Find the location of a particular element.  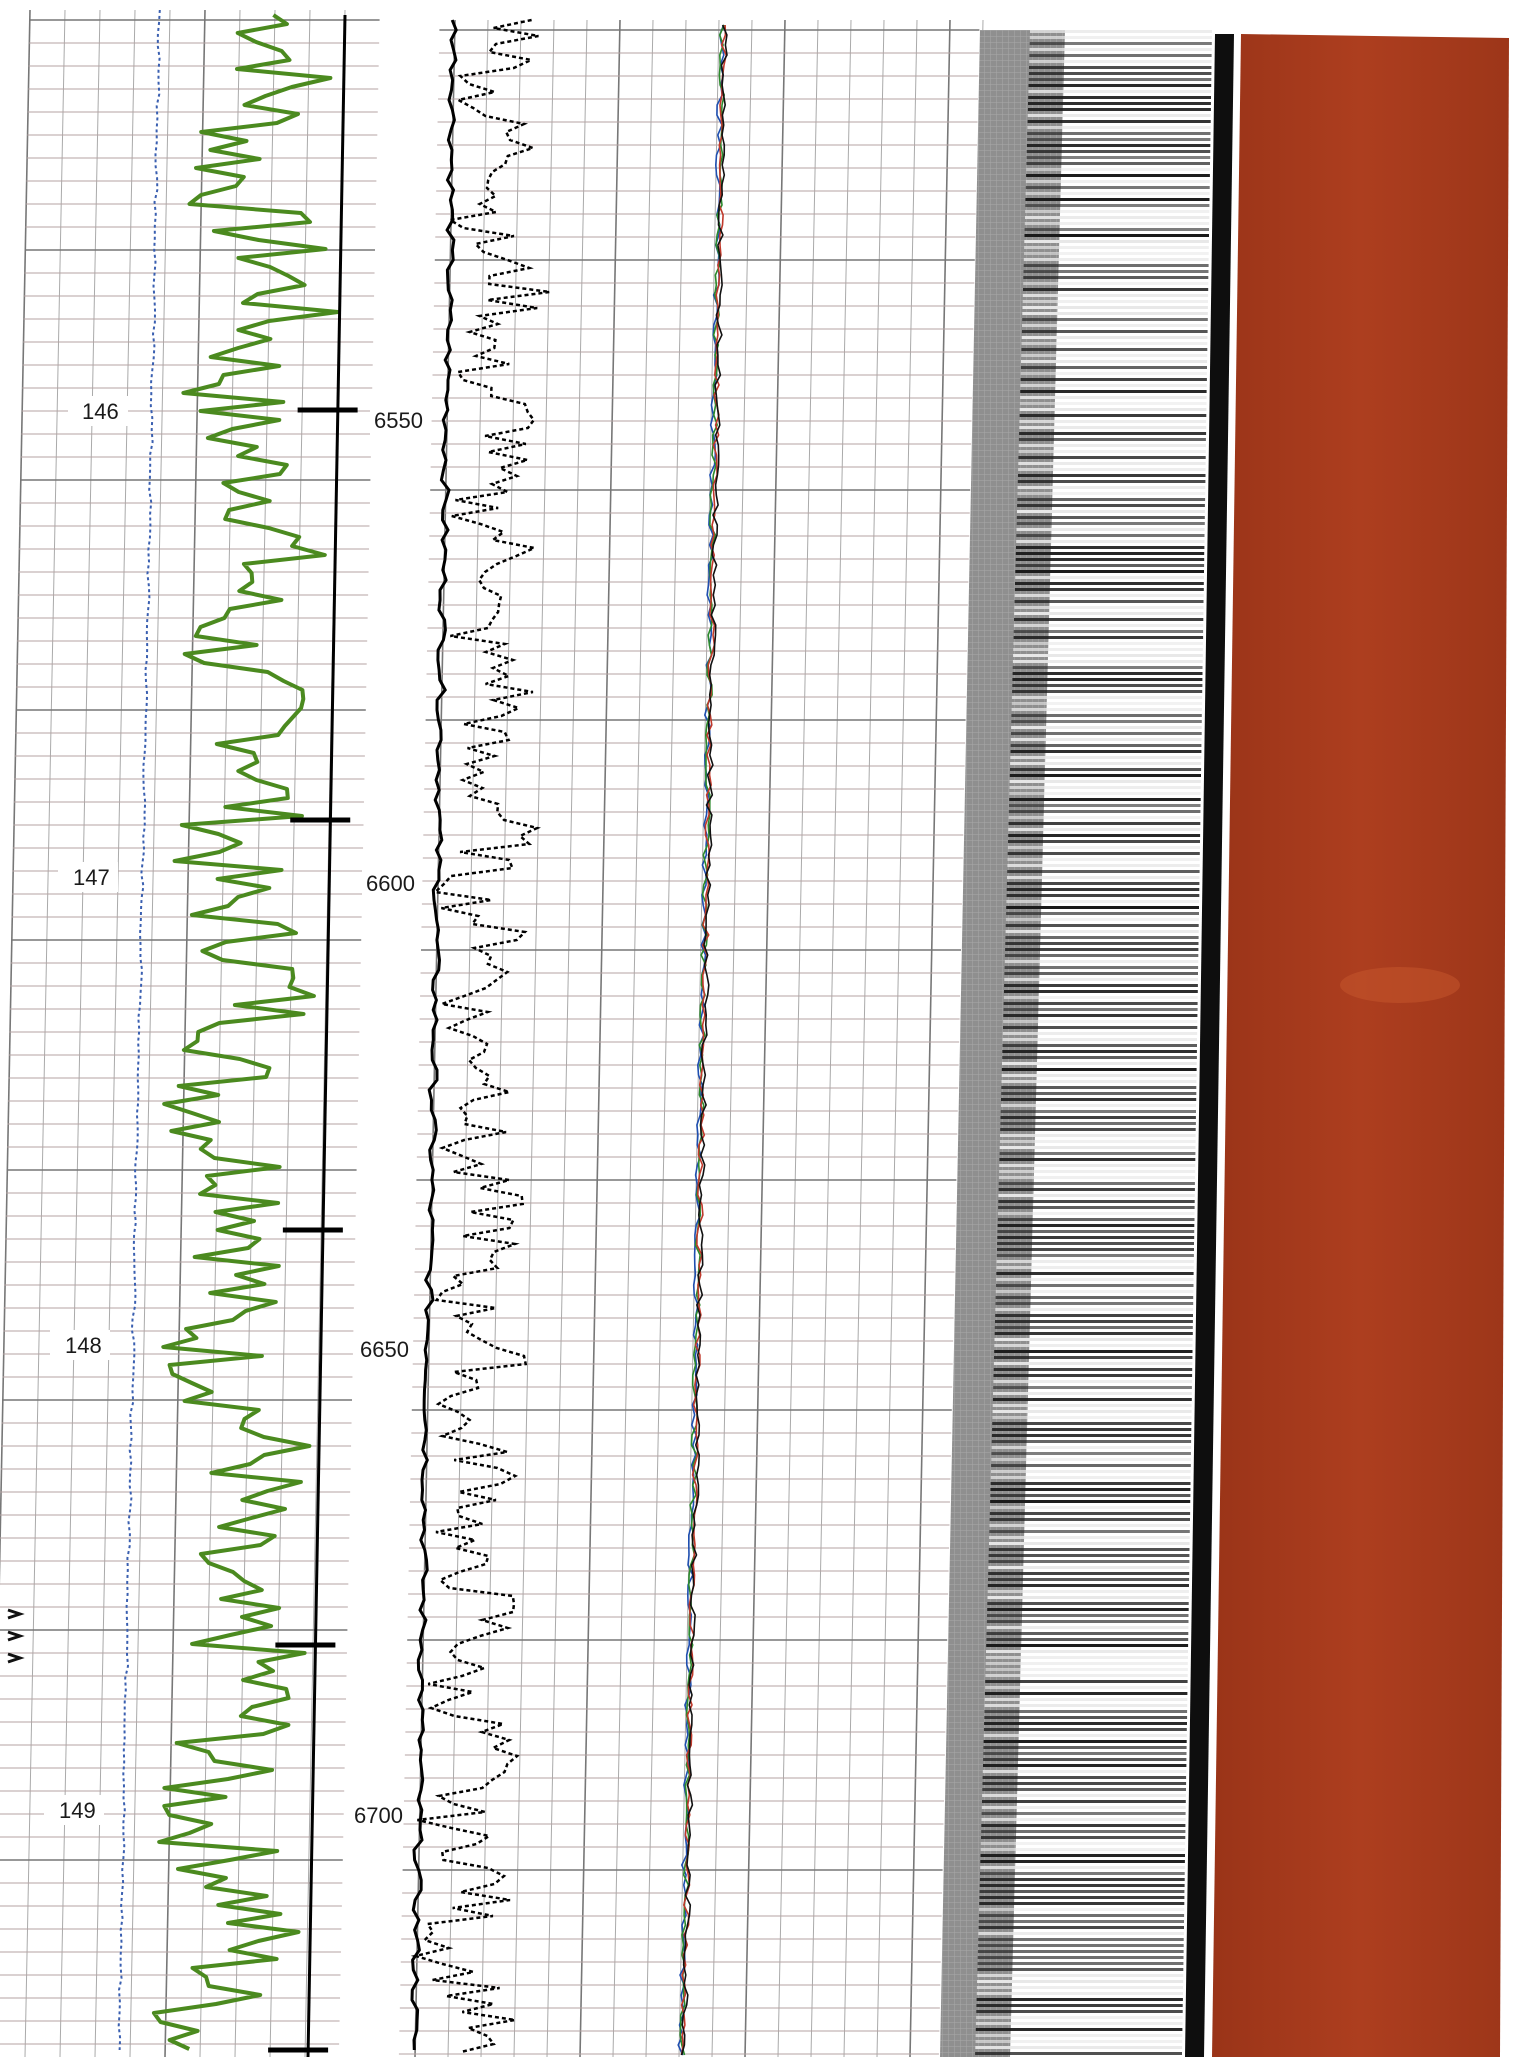

image-log-dark-edge is located at coordinates (1209, 1045).